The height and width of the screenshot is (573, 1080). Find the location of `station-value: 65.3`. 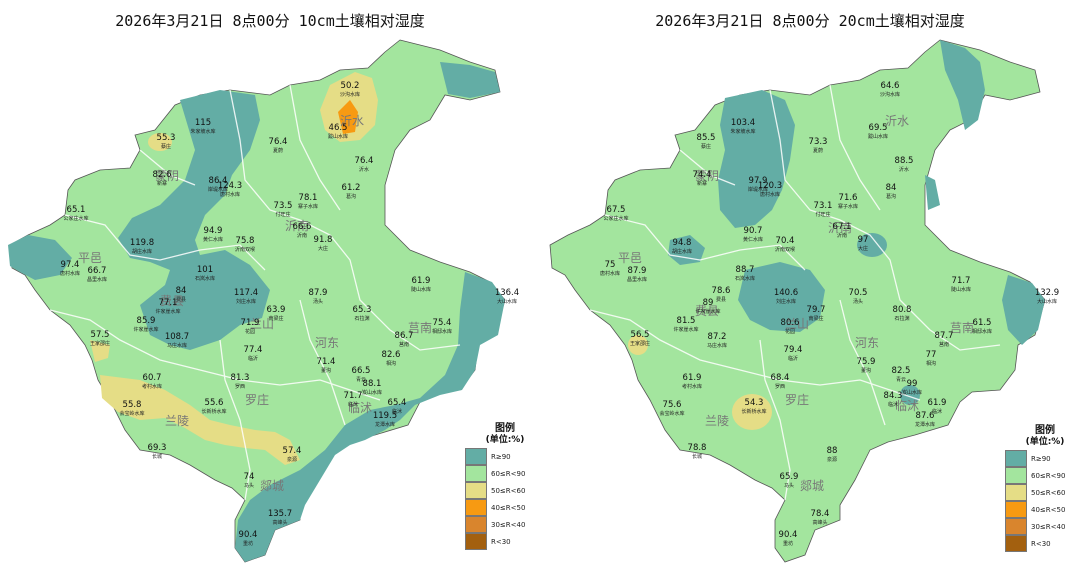

station-value: 65.3 is located at coordinates (362, 310).